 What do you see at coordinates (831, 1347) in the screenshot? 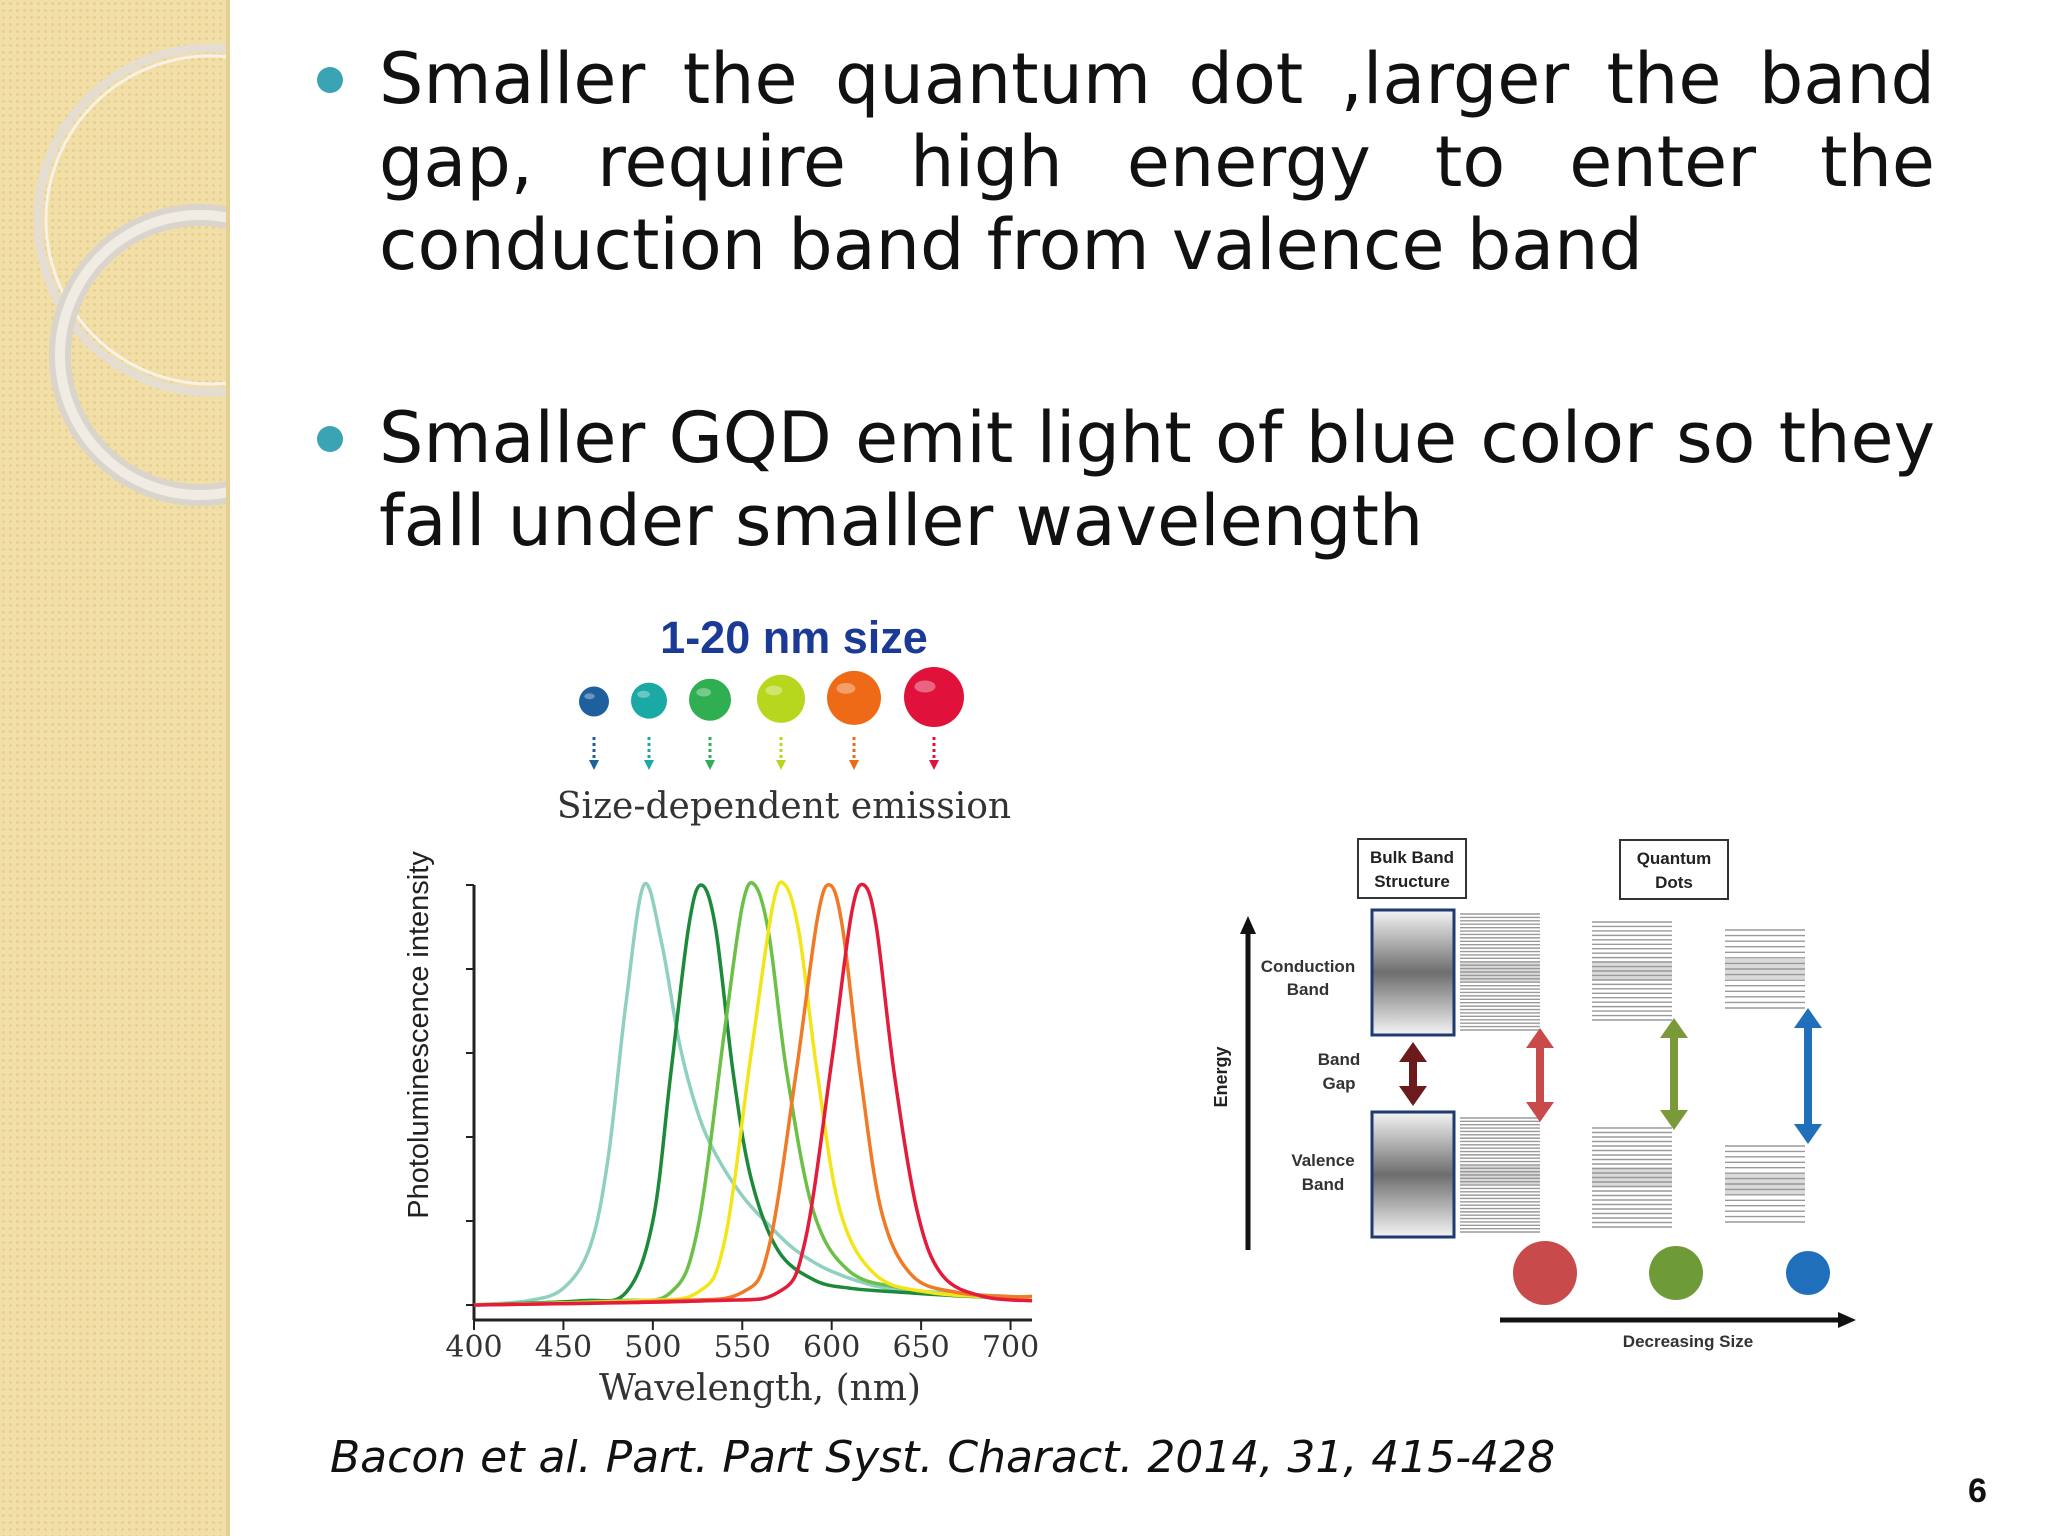
I see `x-tick-label: 600` at bounding box center [831, 1347].